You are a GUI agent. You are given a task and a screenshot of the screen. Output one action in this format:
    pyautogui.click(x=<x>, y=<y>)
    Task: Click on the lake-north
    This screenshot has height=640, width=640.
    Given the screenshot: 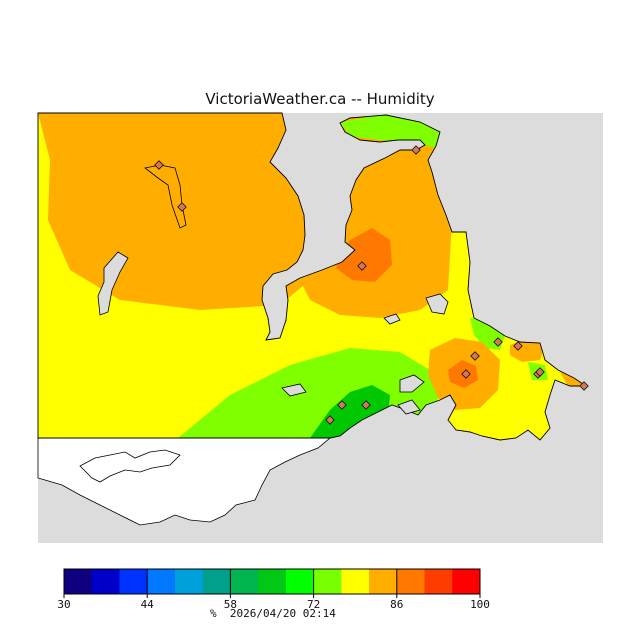 What is the action you would take?
    pyautogui.click(x=165, y=196)
    